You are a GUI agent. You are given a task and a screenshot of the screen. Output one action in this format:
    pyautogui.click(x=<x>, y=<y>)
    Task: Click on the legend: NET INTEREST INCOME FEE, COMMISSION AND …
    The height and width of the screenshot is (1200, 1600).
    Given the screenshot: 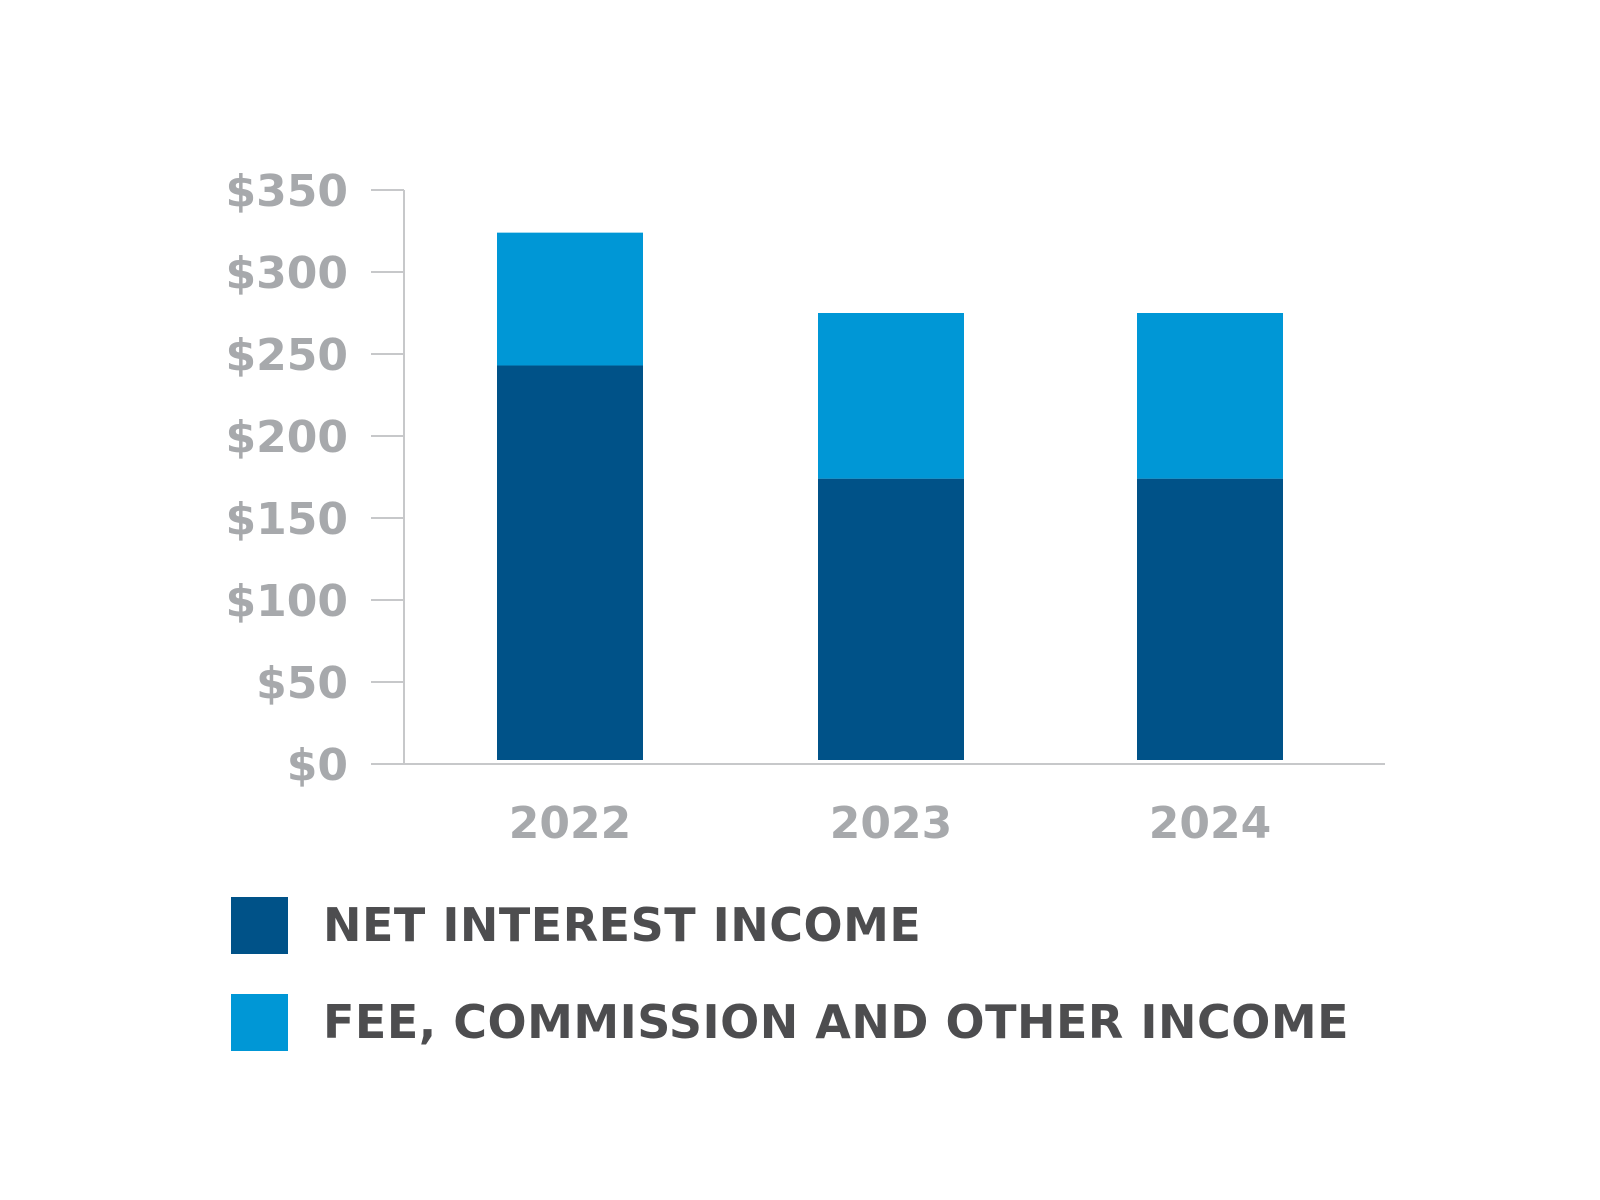 What is the action you would take?
    pyautogui.click(x=790, y=992)
    